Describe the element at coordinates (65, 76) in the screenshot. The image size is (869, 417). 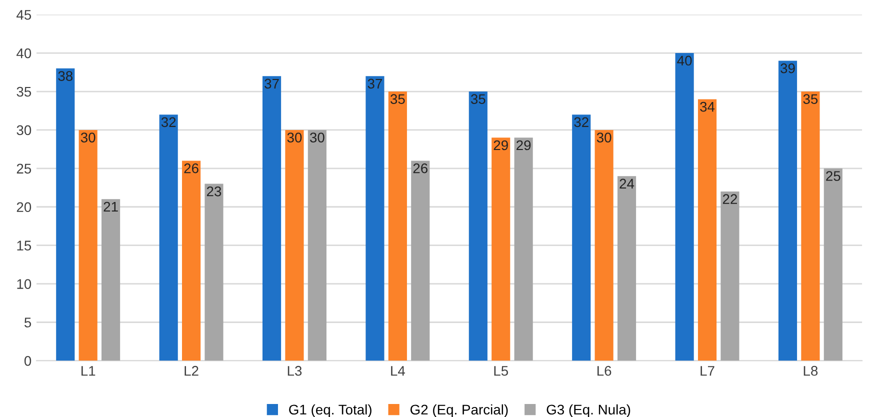
I see `data-label: 38` at that location.